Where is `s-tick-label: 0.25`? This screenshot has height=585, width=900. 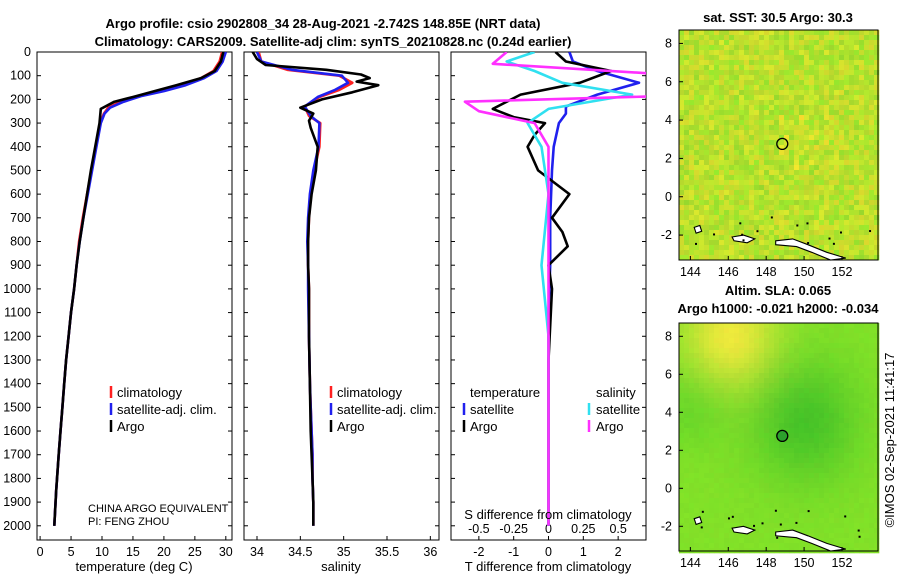
s-tick-label: 0.25 is located at coordinates (583, 529).